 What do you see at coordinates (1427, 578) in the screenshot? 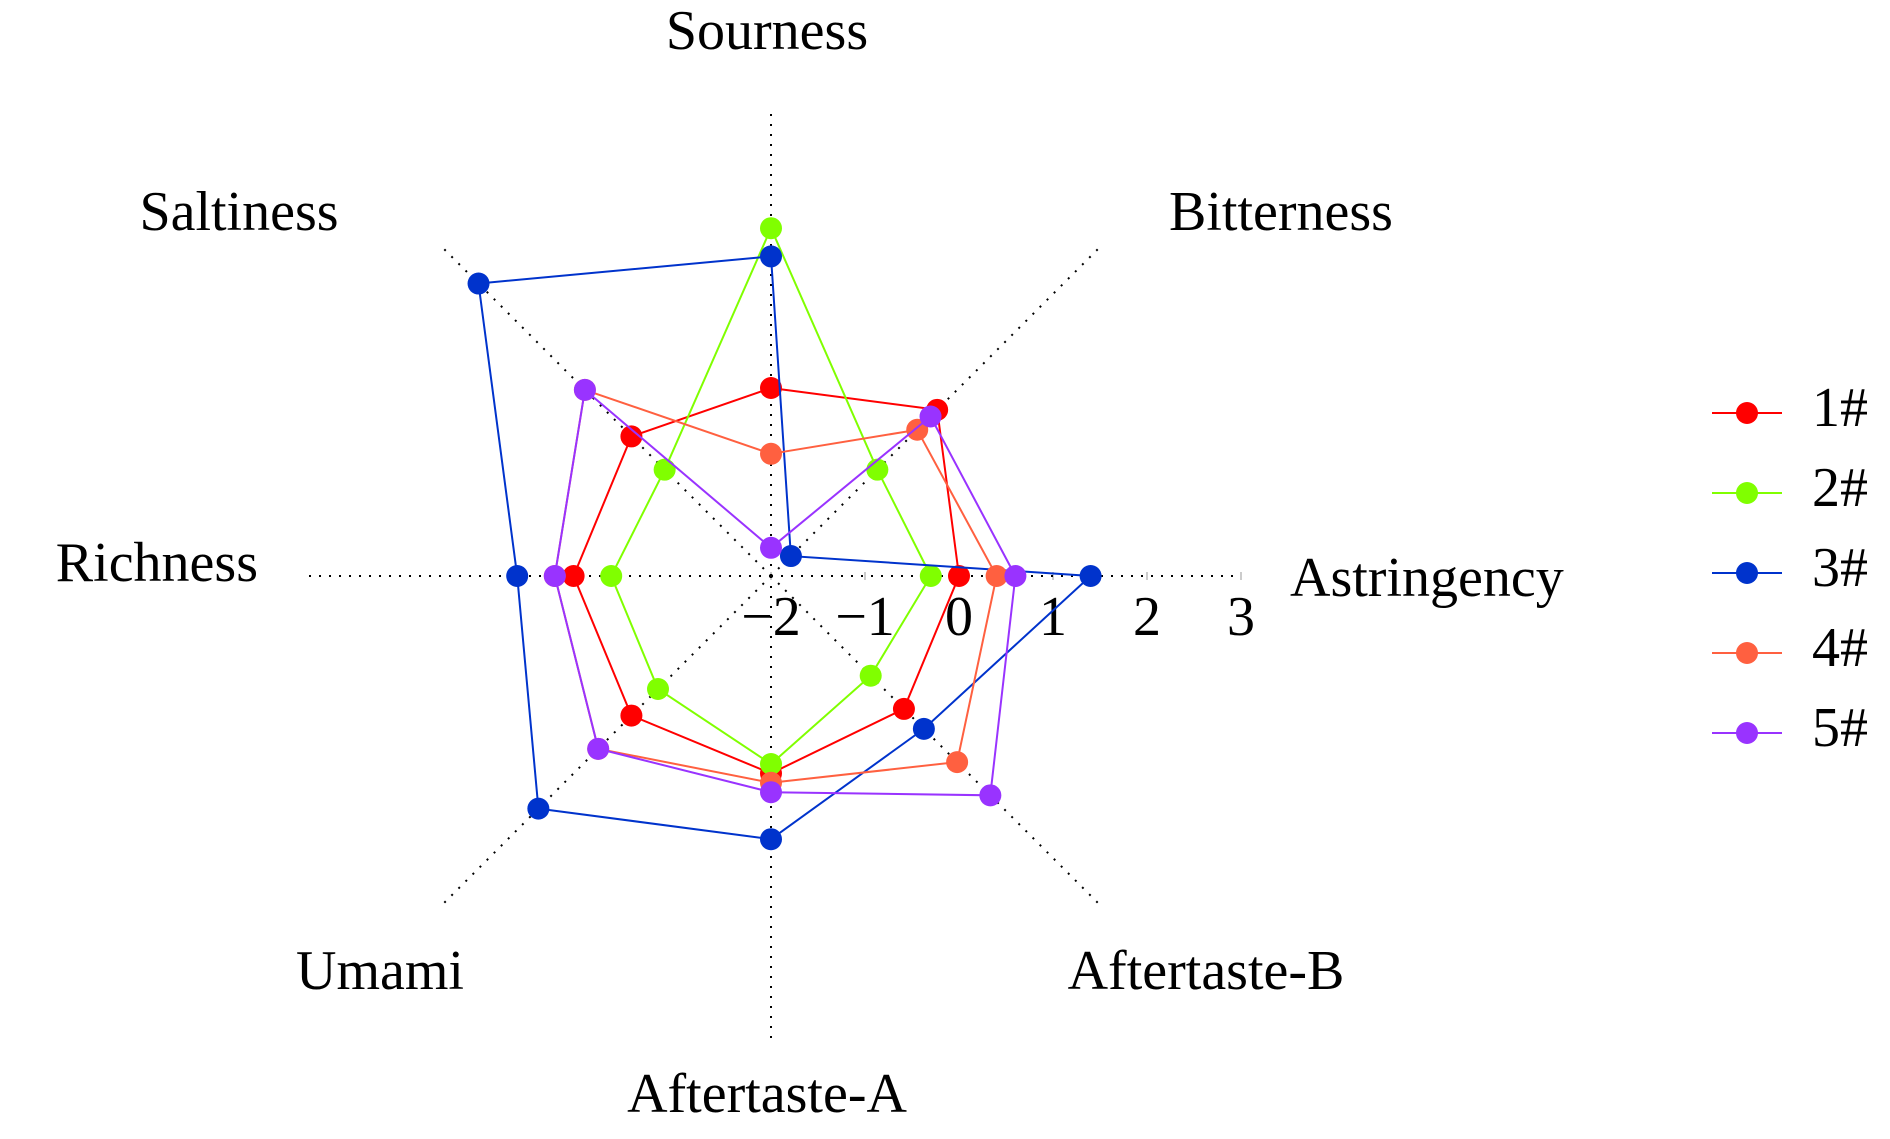
I see `category-label: Astringency` at bounding box center [1427, 578].